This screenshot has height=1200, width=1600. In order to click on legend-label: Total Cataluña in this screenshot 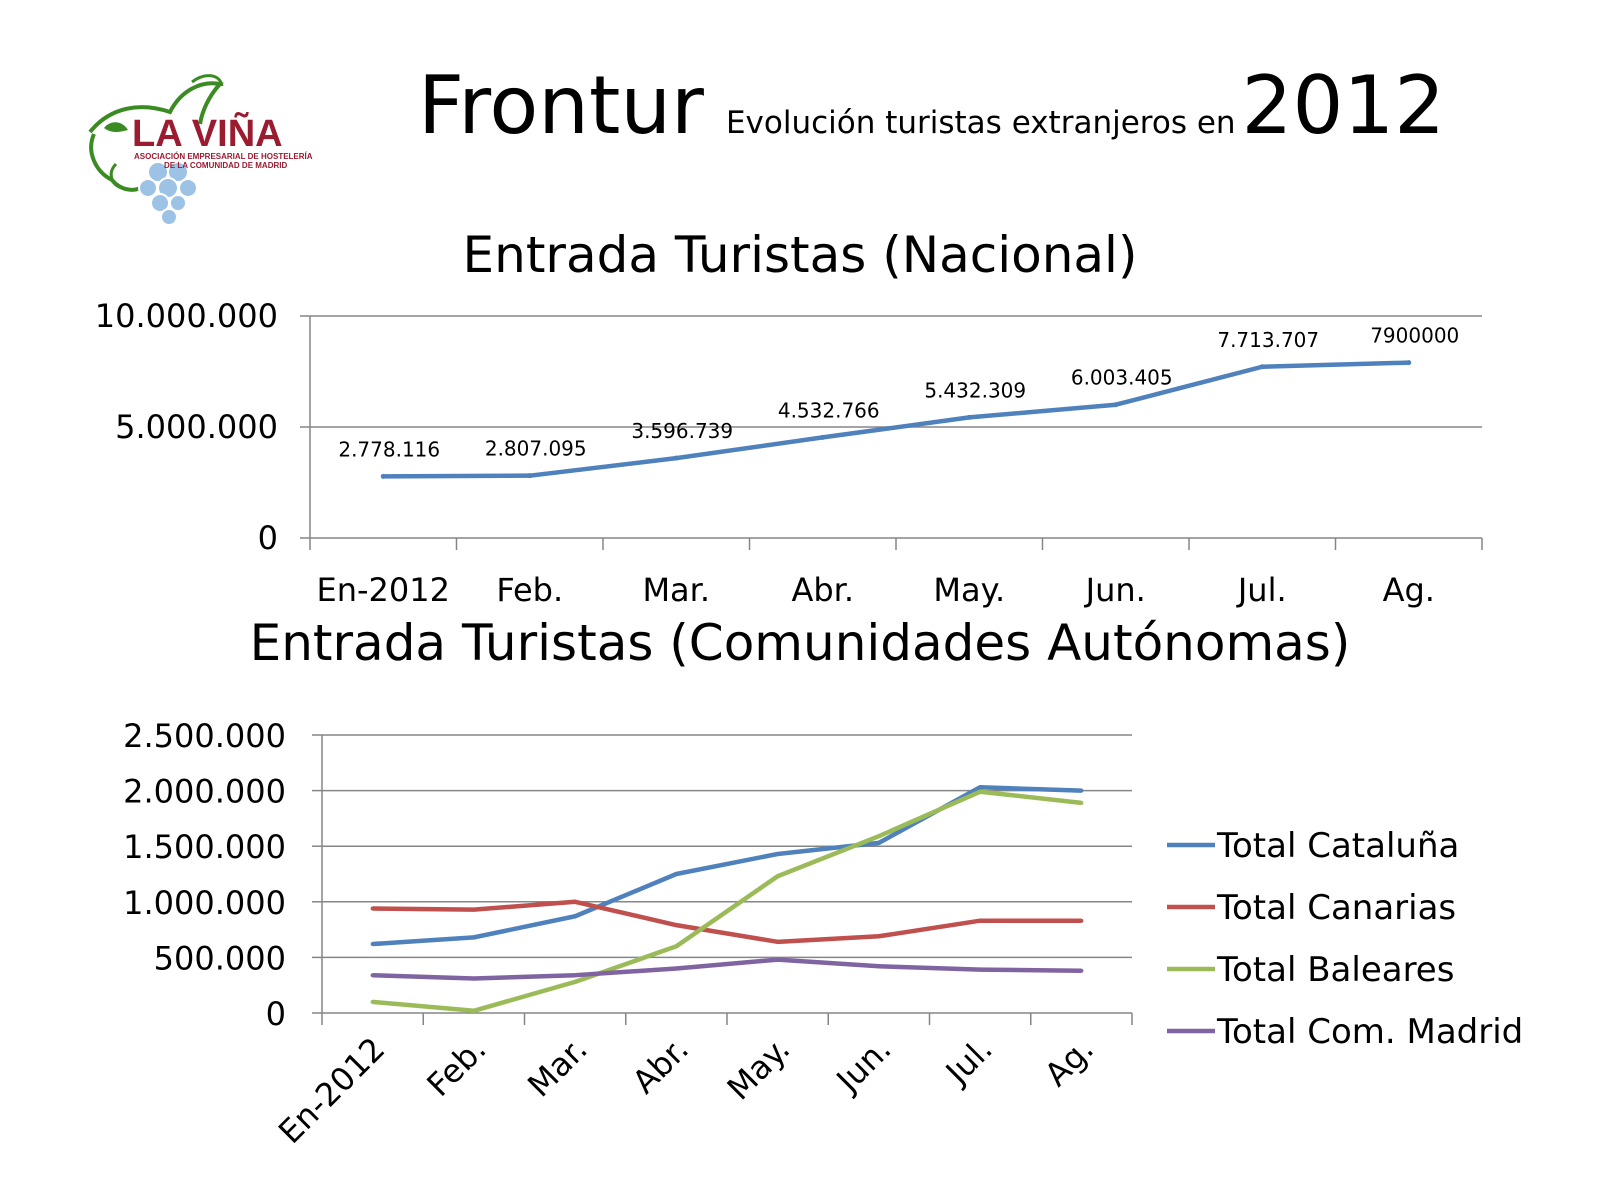, I will do `click(1337, 846)`.